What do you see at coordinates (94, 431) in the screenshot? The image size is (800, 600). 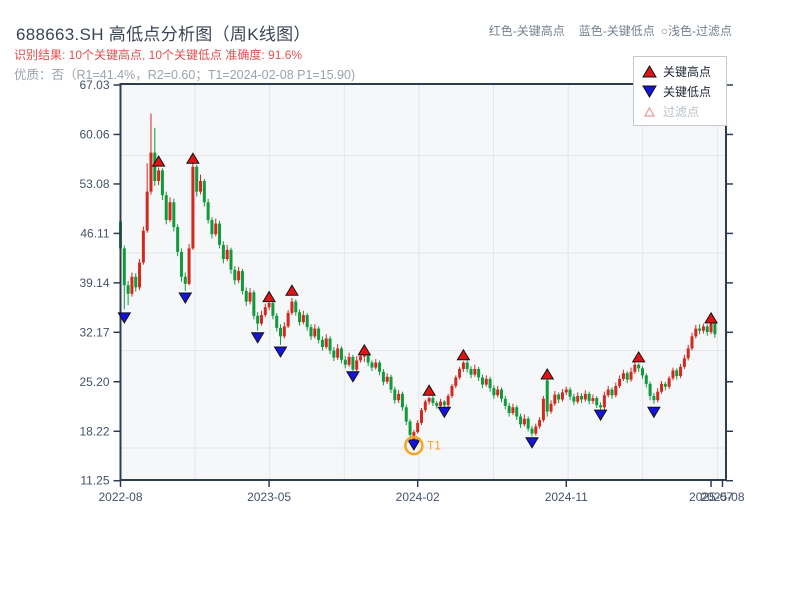 I see `y-axis-label: 18.22` at bounding box center [94, 431].